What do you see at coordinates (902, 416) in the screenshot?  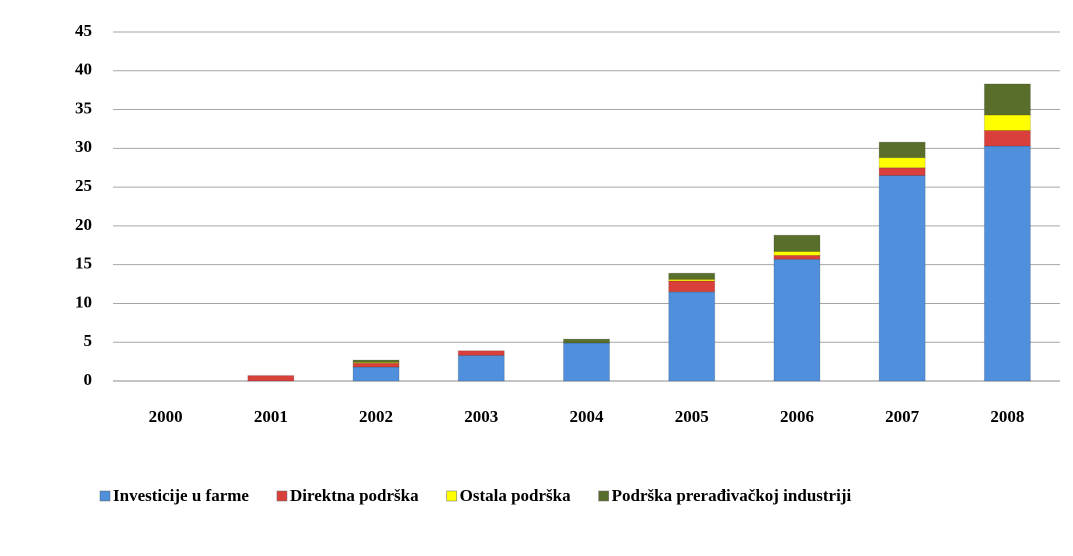 I see `x-tick-label: 2007` at bounding box center [902, 416].